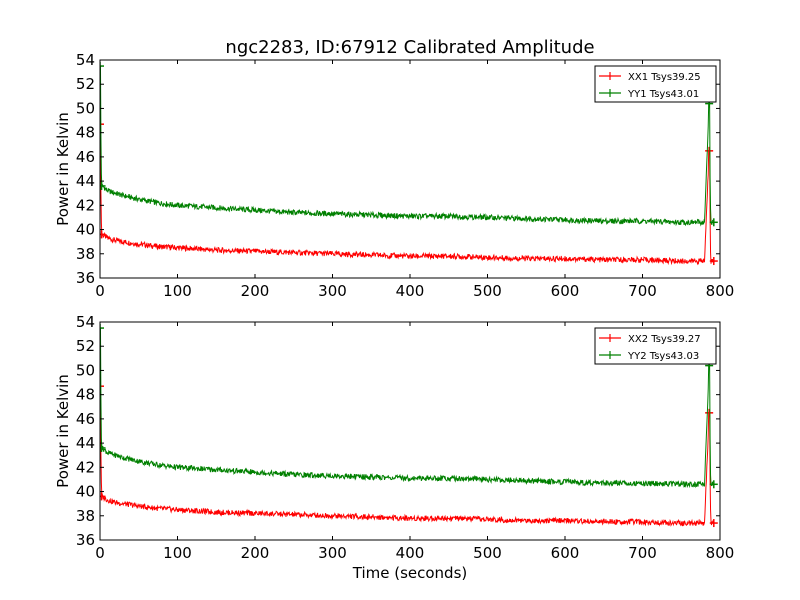 The height and width of the screenshot is (600, 800). I want to click on legend: XX1 Tsys39.25 YY1 Tsys43.01, so click(655, 84).